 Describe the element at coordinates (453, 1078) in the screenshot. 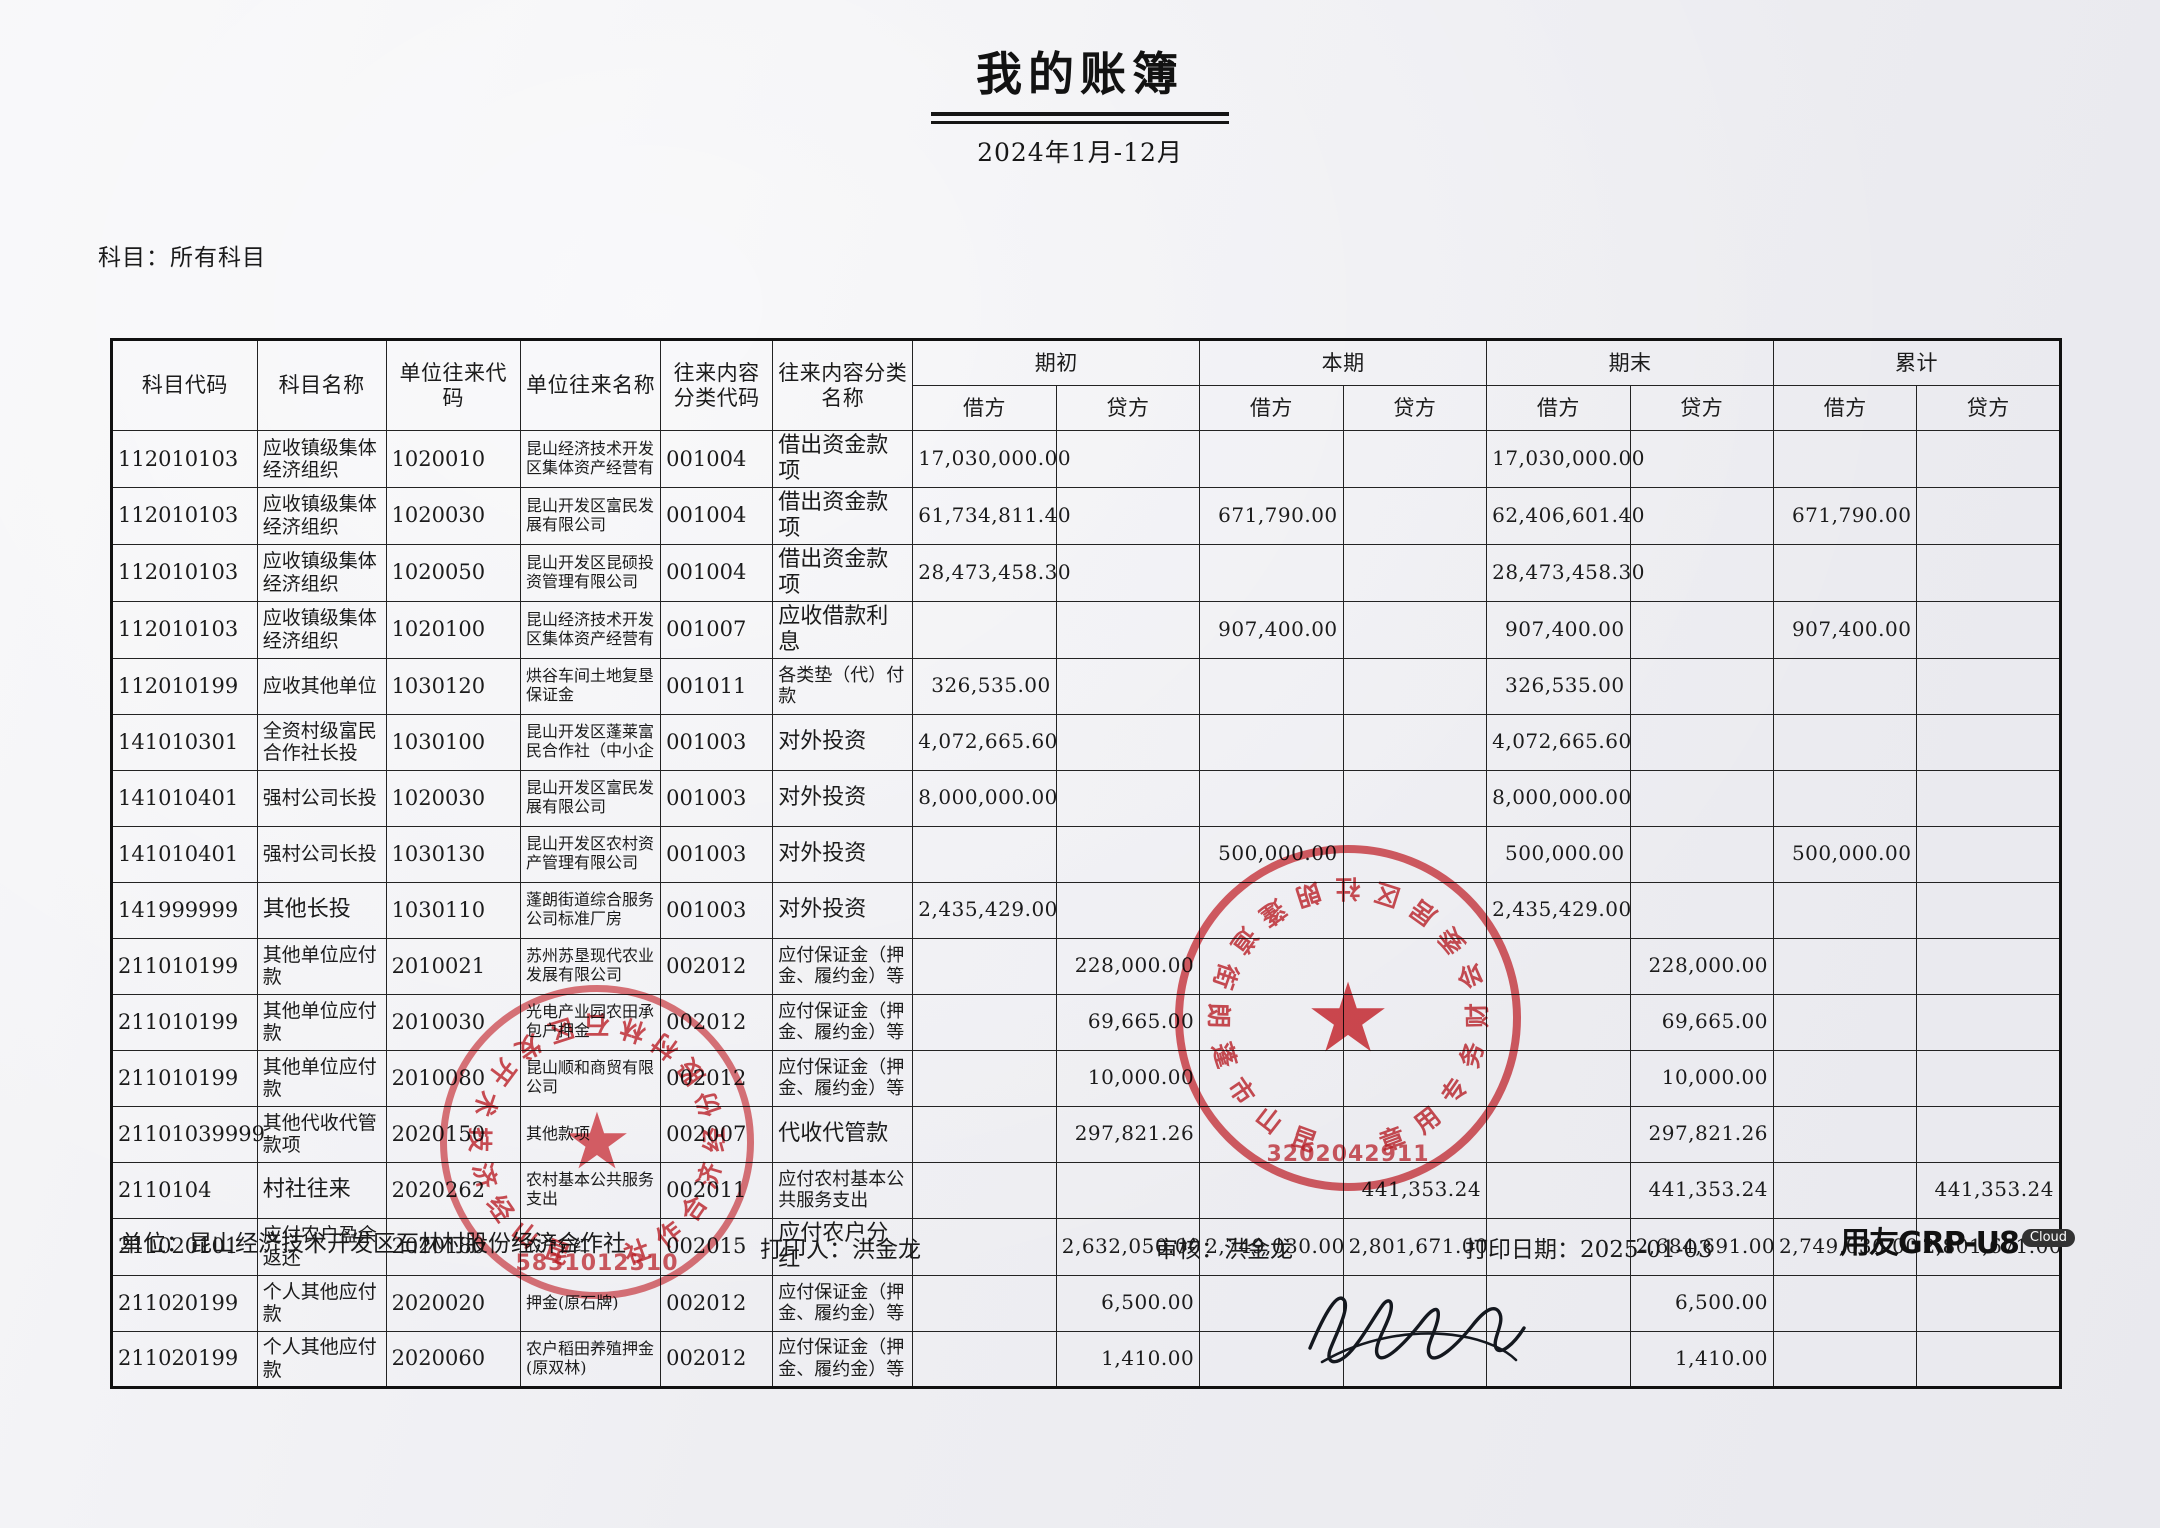

I see `cell-unit-code: 2010080` at that location.